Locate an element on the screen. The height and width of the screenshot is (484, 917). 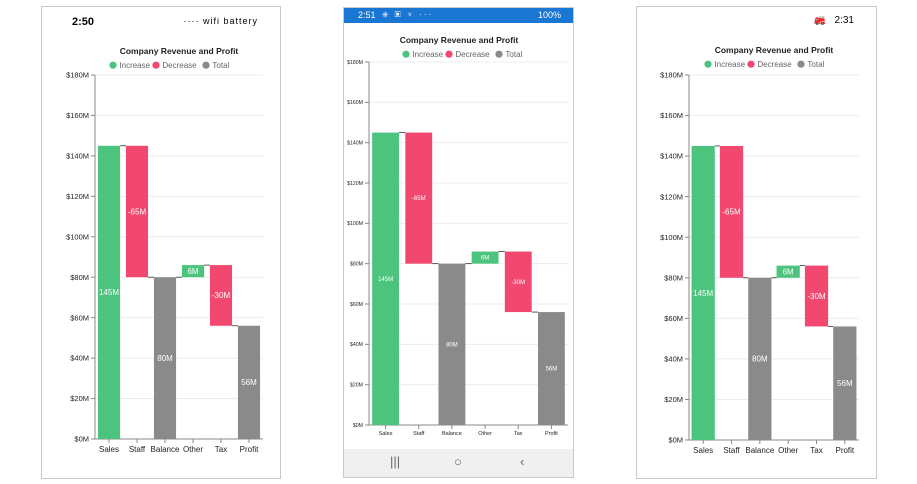
x-tick-label: Staff is located at coordinates (731, 450).